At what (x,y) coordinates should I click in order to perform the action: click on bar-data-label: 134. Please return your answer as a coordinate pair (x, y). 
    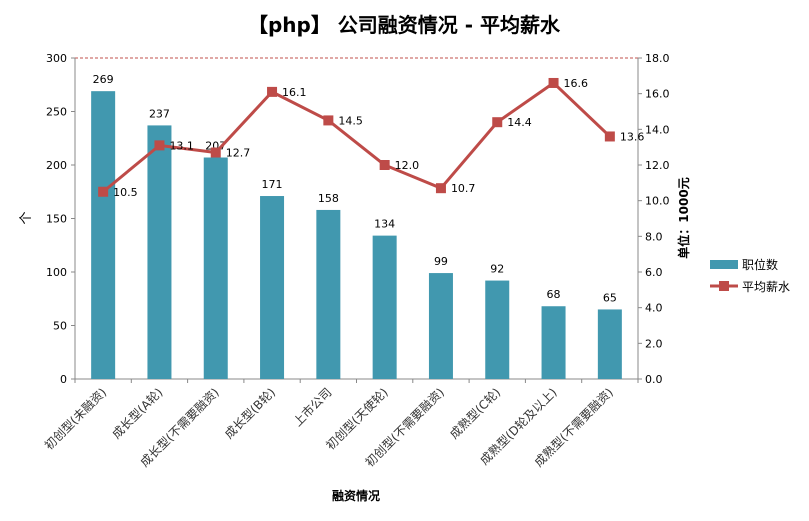
    Looking at the image, I should click on (384, 224).